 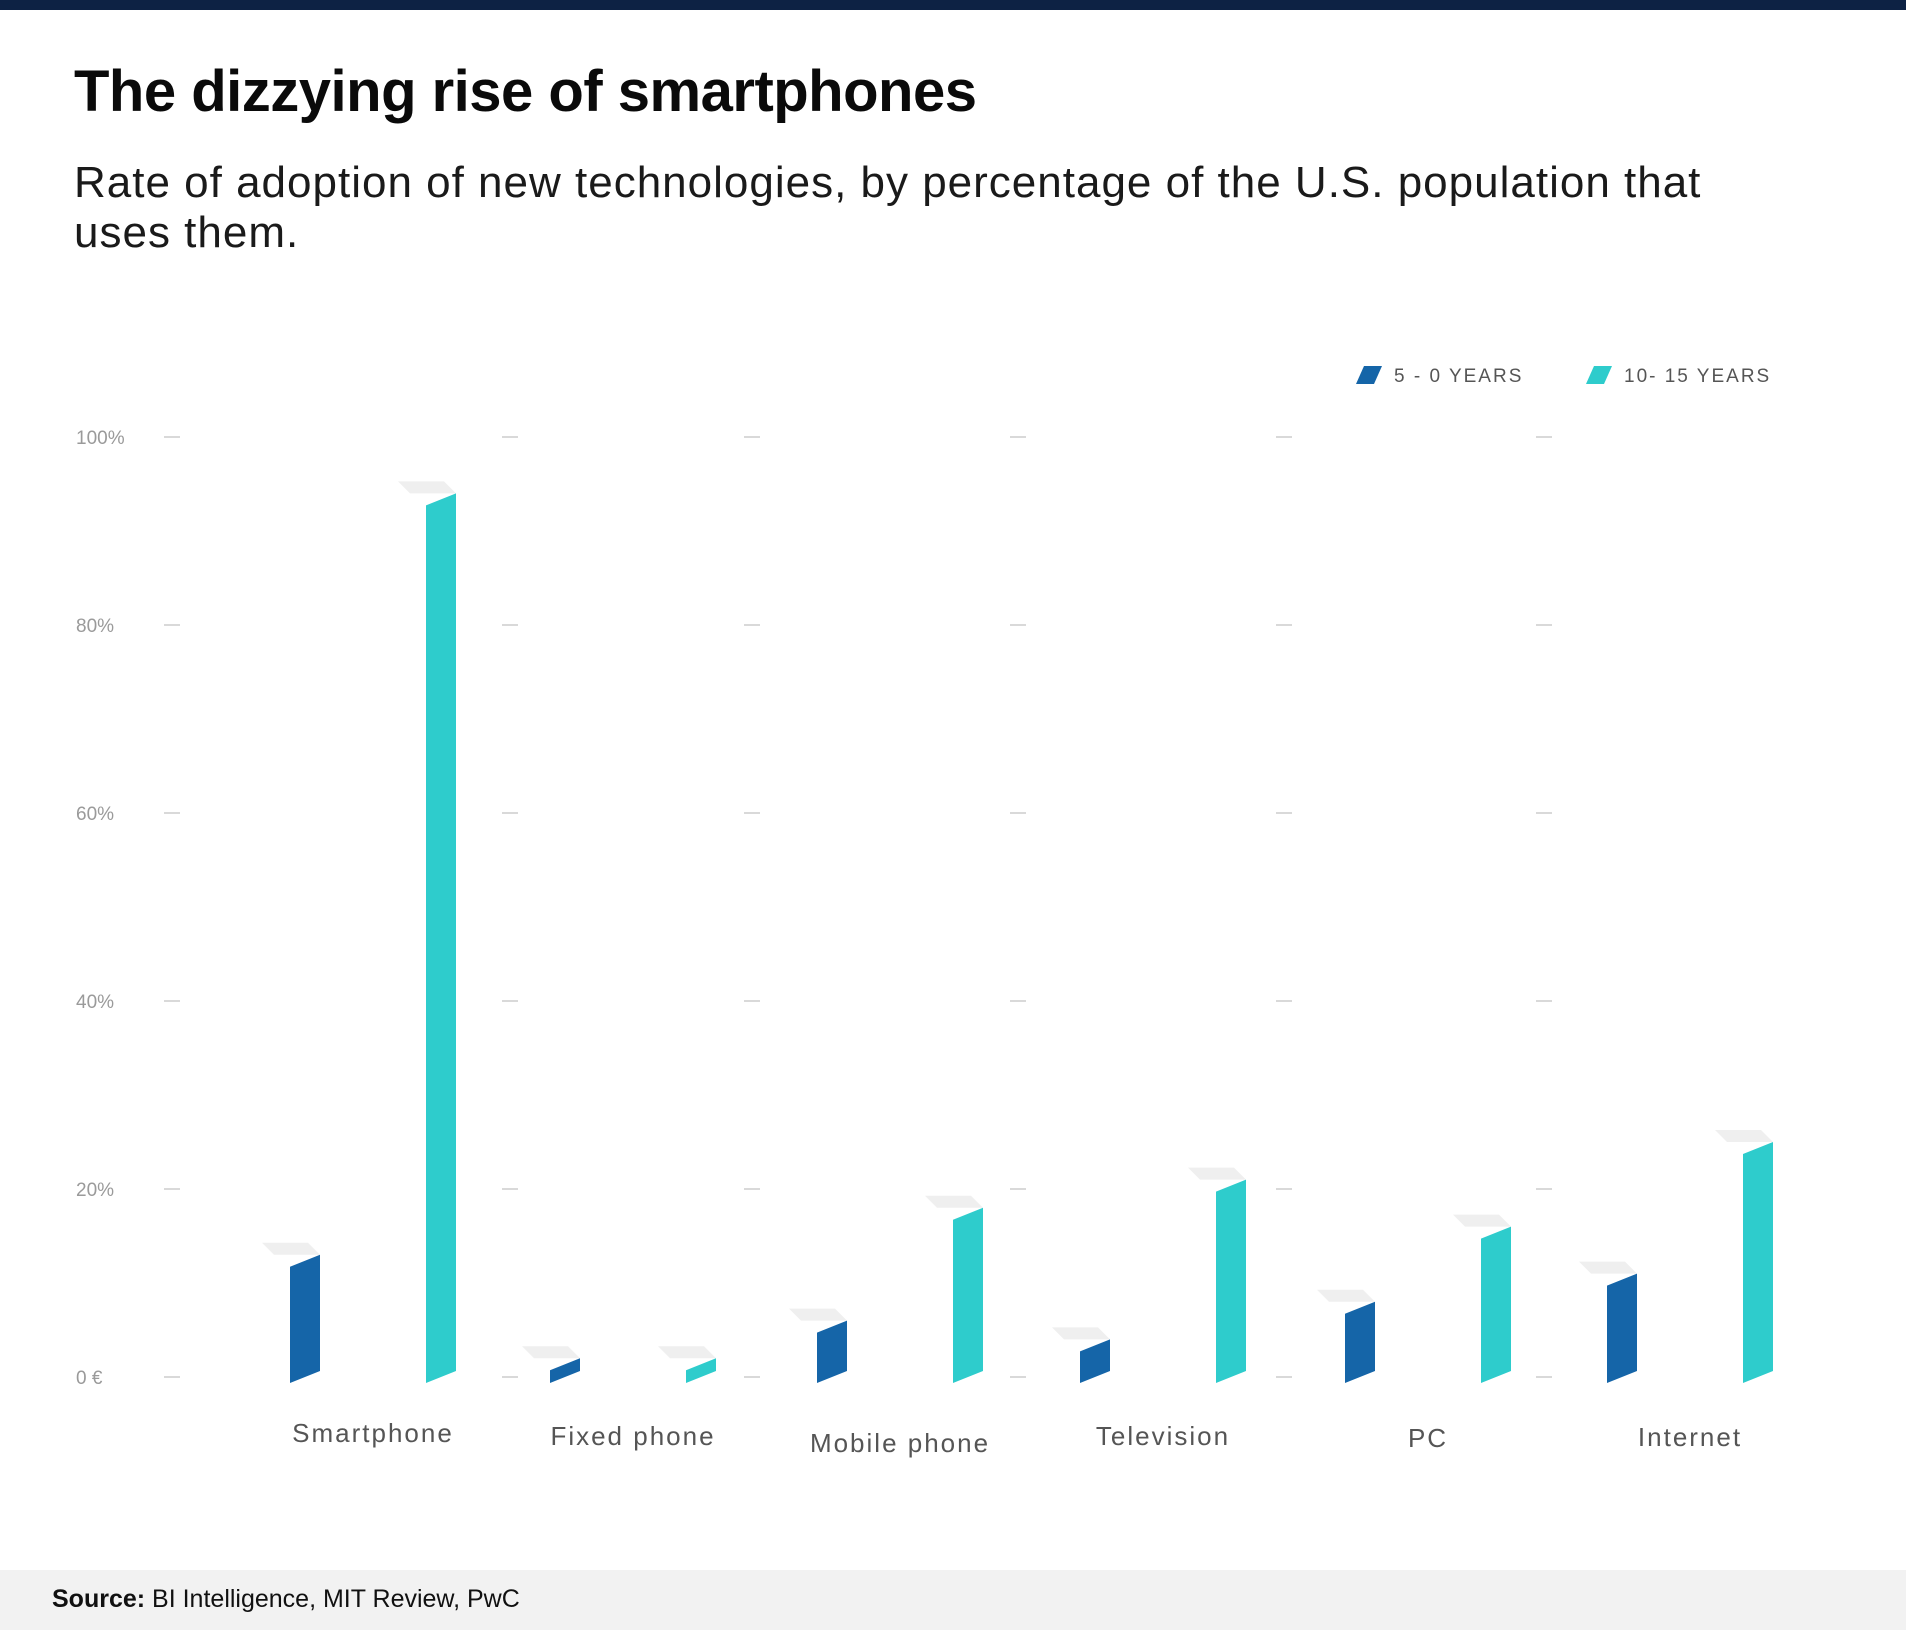 I want to click on x-tick-label-television: Television, so click(x=1163, y=1436).